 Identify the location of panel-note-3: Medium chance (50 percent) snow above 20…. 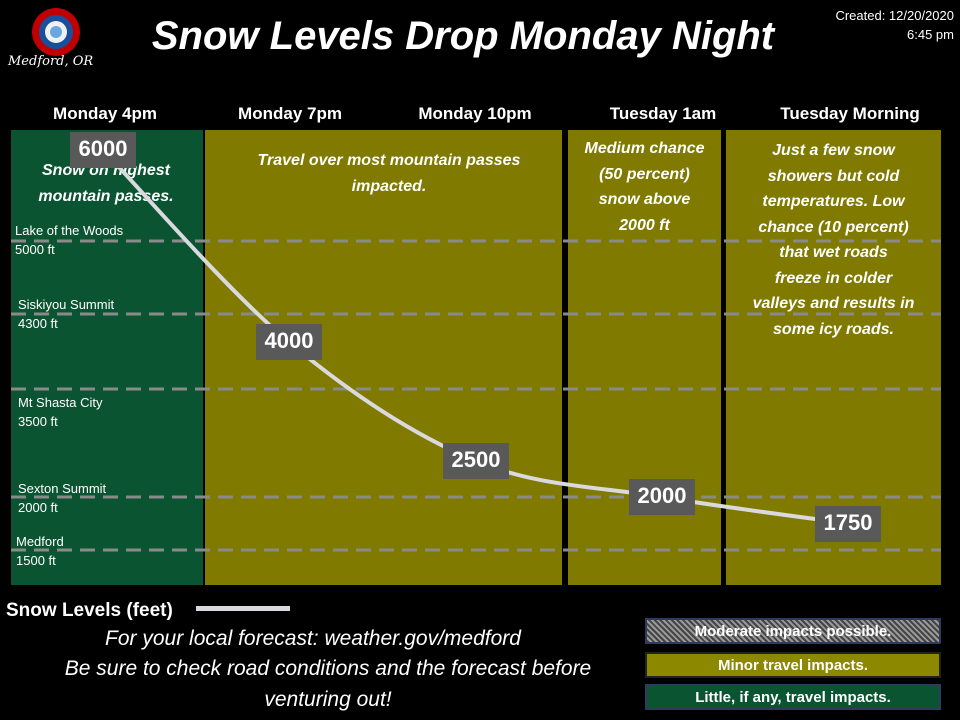
(644, 187).